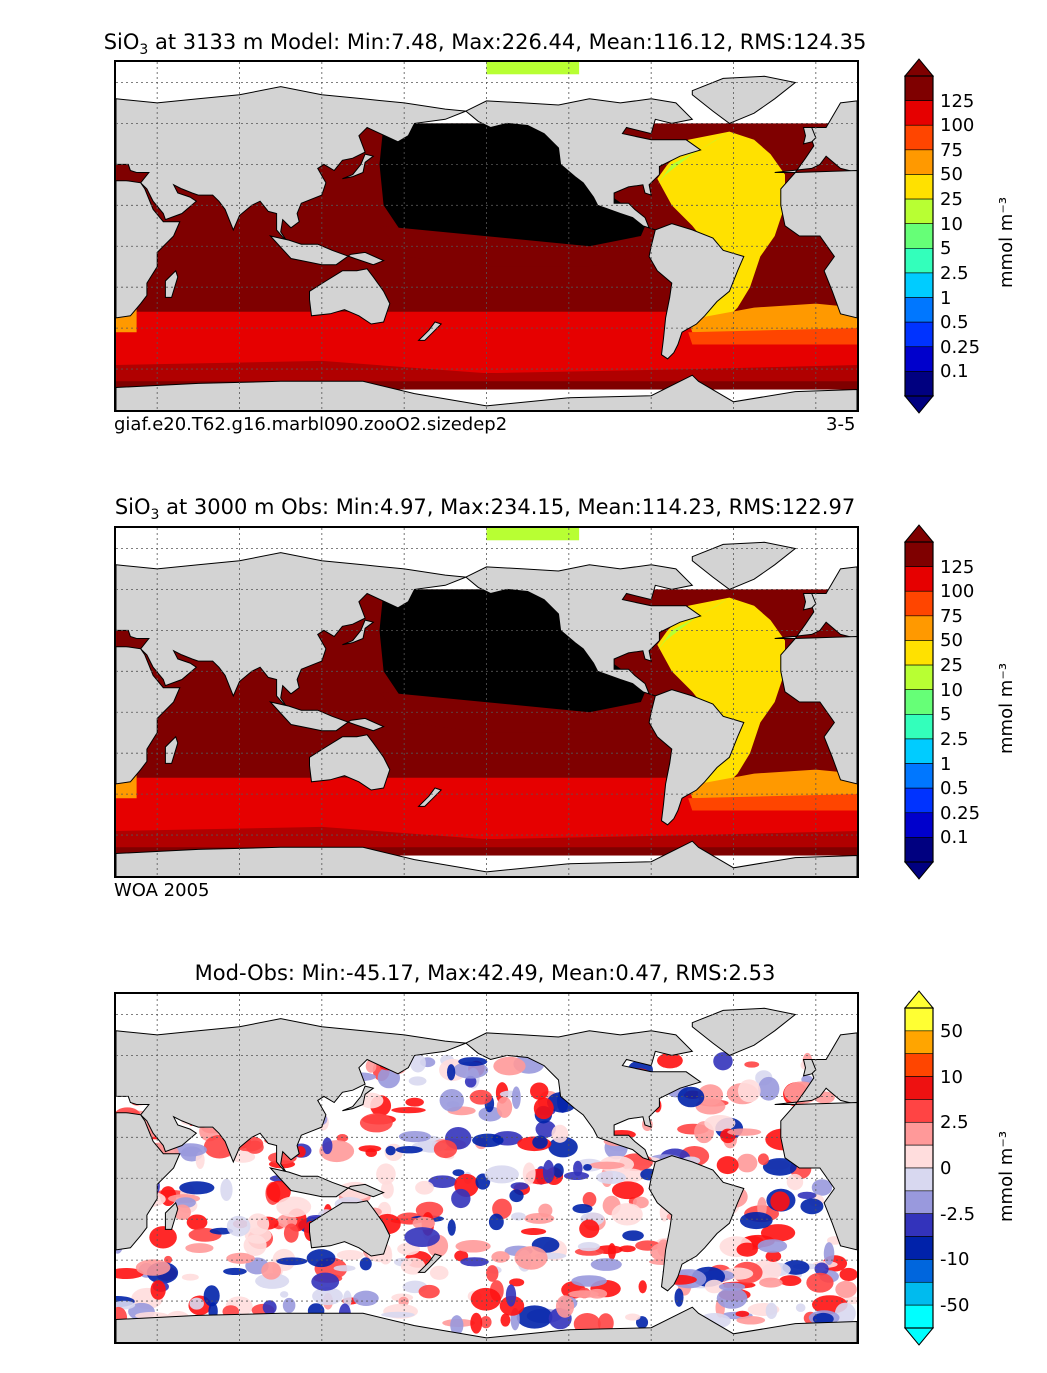 This screenshot has width=1047, height=1373. What do you see at coordinates (957, 567) in the screenshot?
I see `colorbar-tick-label: 125` at bounding box center [957, 567].